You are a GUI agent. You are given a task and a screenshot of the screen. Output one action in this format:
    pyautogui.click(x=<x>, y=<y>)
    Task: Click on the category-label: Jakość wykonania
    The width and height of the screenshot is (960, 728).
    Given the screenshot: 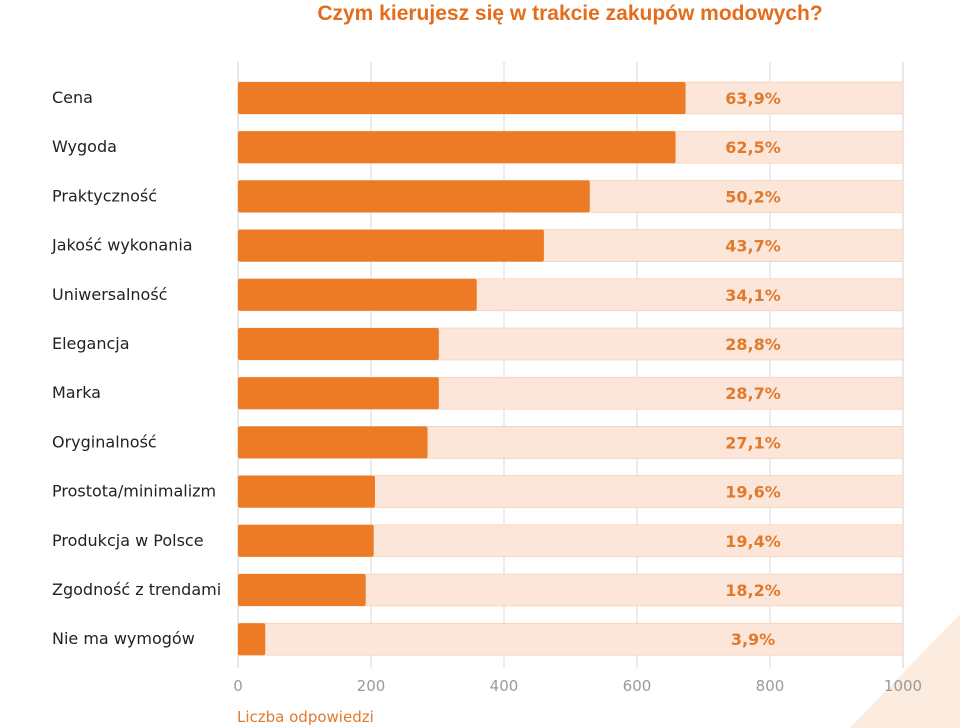 What is the action you would take?
    pyautogui.click(x=122, y=245)
    